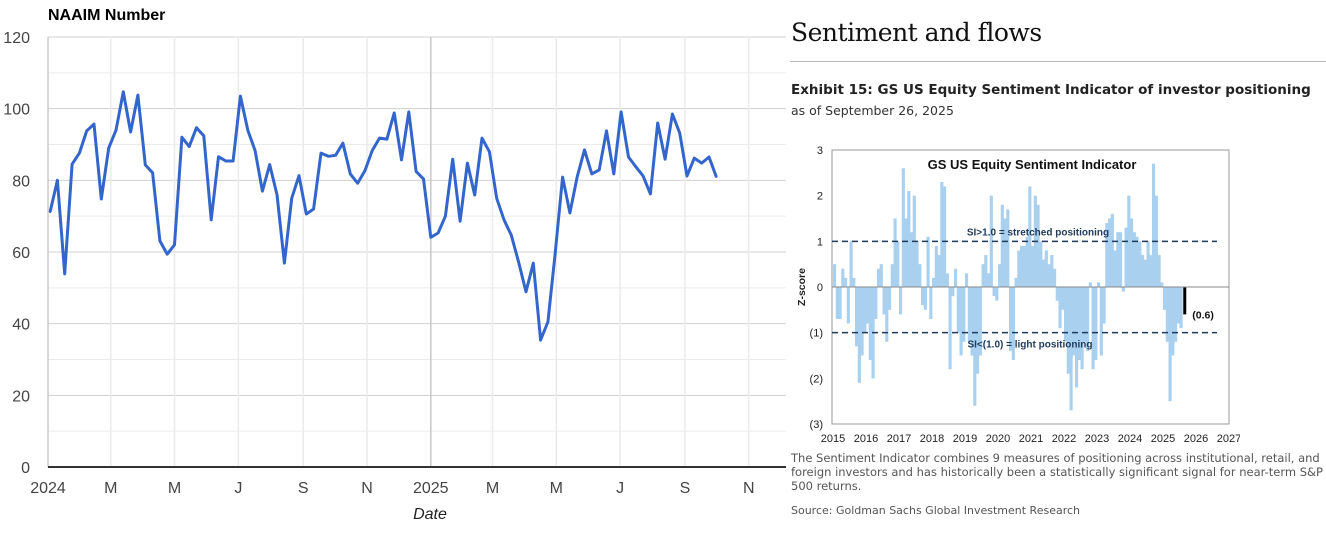  I want to click on x-tick-label: M, so click(556, 488).